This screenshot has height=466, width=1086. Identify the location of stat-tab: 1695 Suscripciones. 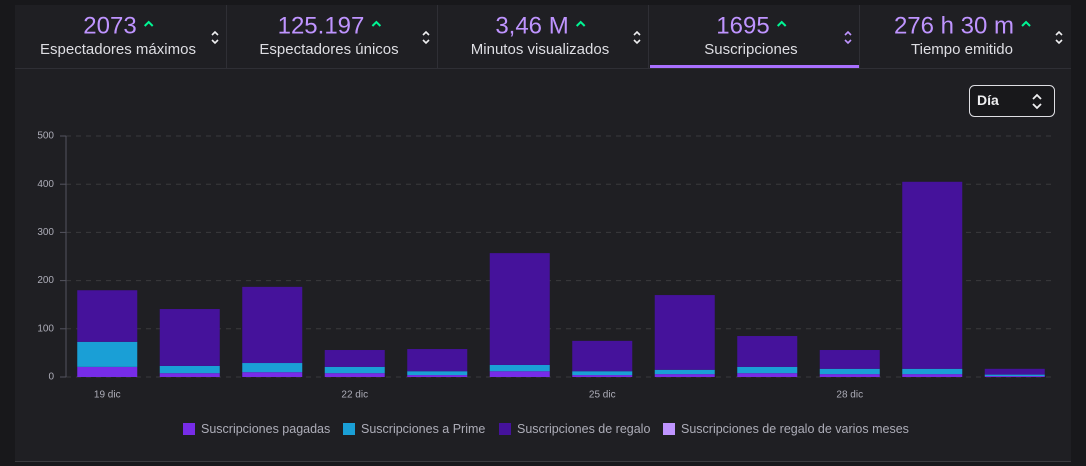
(754, 36).